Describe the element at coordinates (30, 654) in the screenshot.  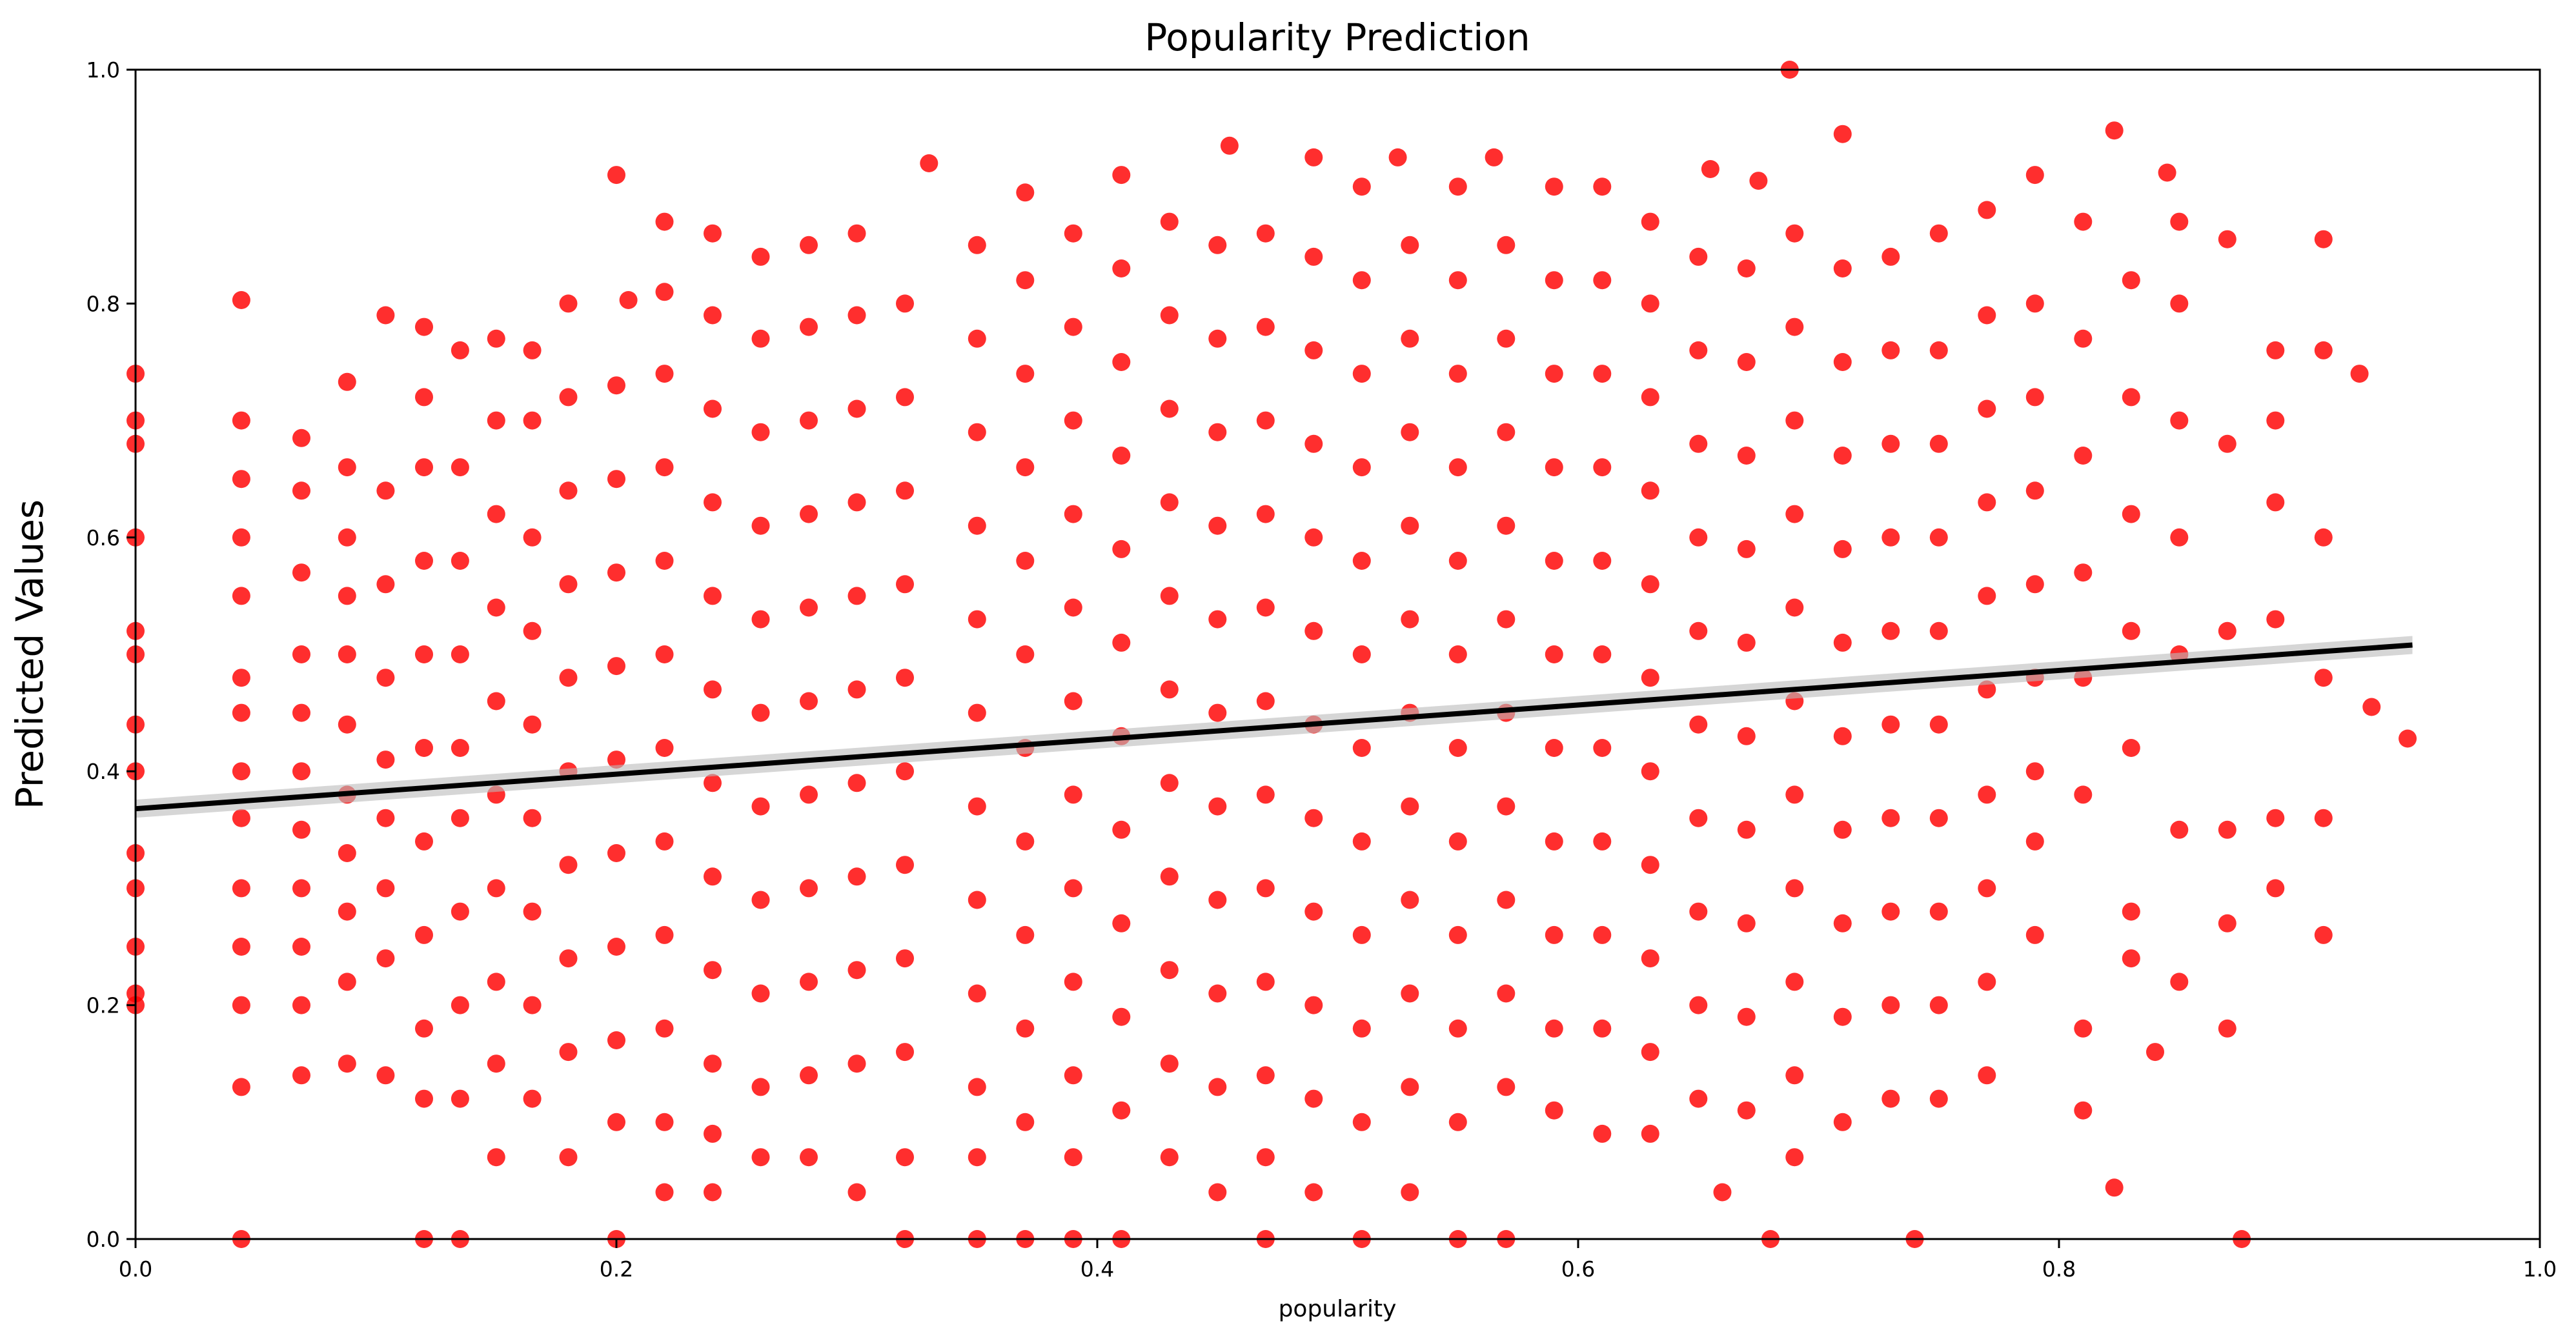
I see `y-axis-label: Predicted Values` at that location.